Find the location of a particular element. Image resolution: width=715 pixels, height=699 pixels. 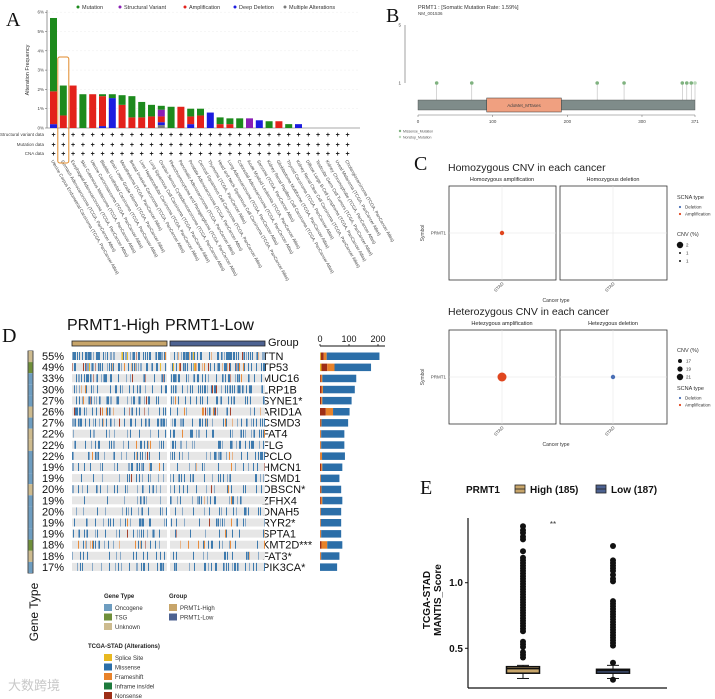

gene-name: LRP1B is located at coordinates (279, 390).